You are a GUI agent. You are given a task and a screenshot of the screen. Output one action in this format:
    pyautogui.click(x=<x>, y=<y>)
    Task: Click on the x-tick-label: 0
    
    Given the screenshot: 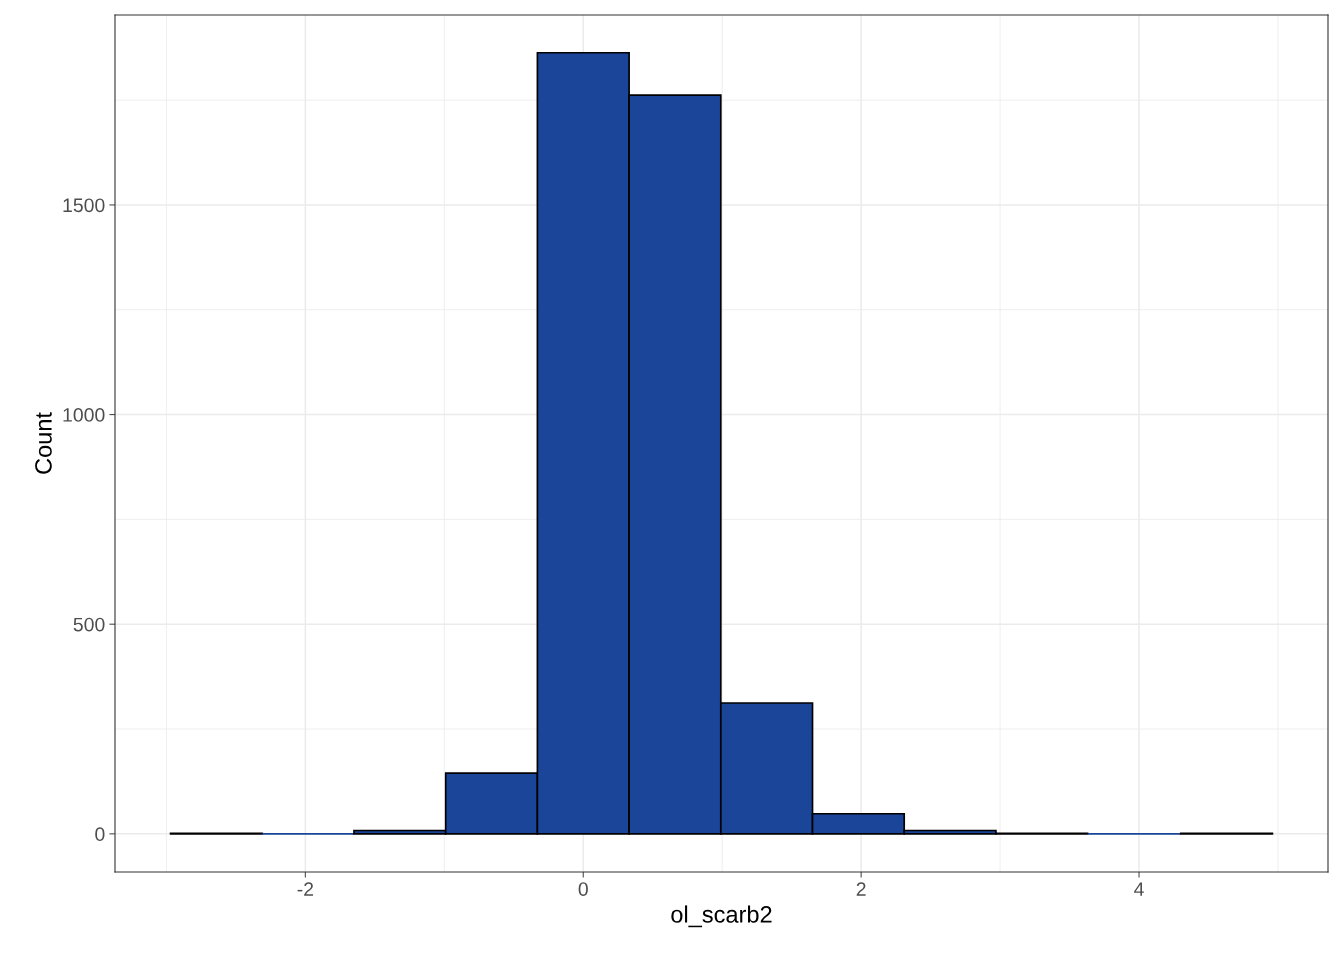 What is the action you would take?
    pyautogui.click(x=583, y=889)
    